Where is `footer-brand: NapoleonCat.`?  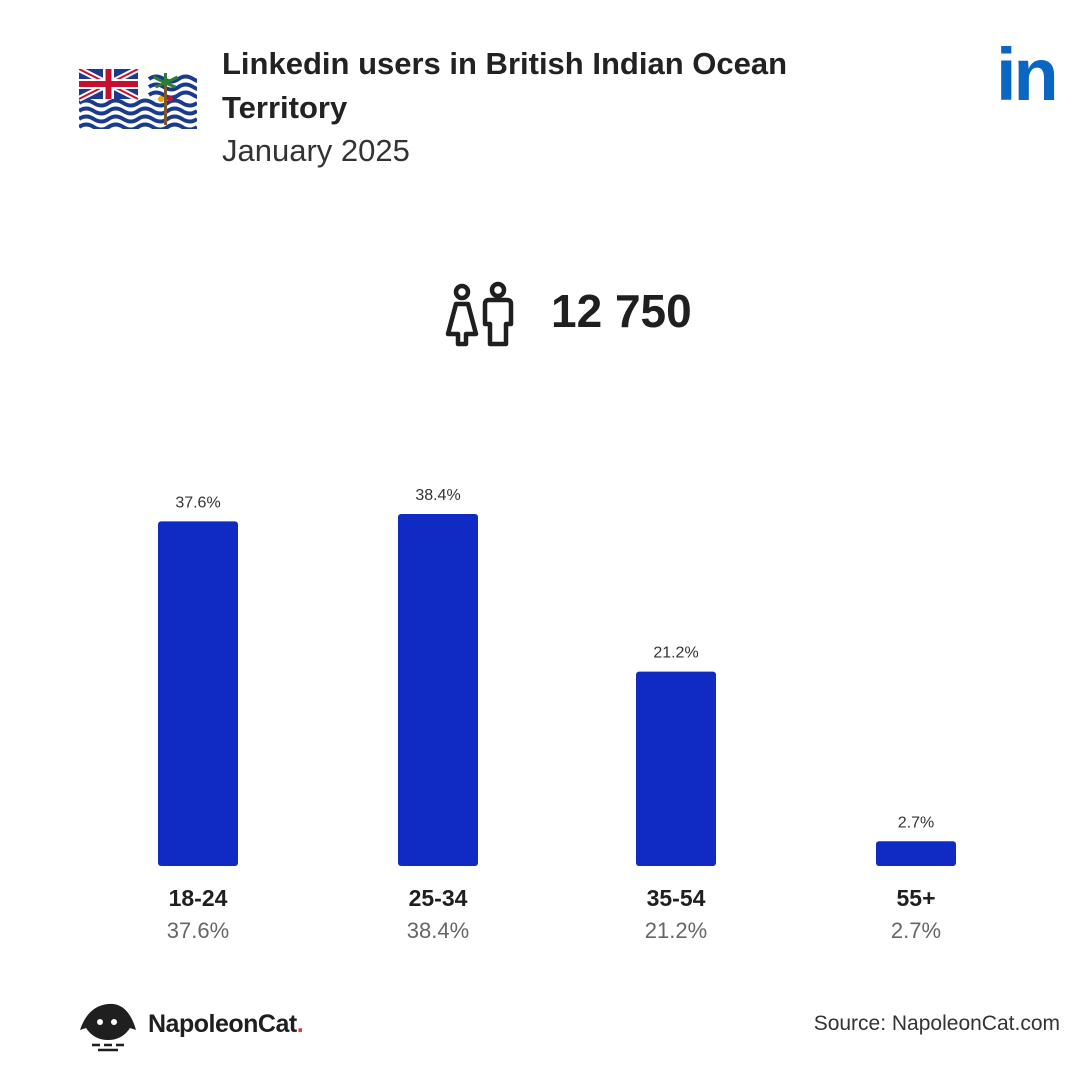
footer-brand: NapoleonCat. is located at coordinates (226, 1024).